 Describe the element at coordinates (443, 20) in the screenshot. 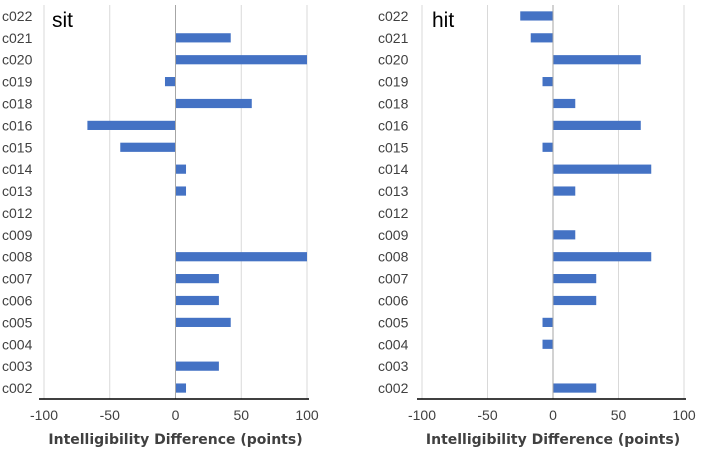

I see `chart-title: hit` at that location.